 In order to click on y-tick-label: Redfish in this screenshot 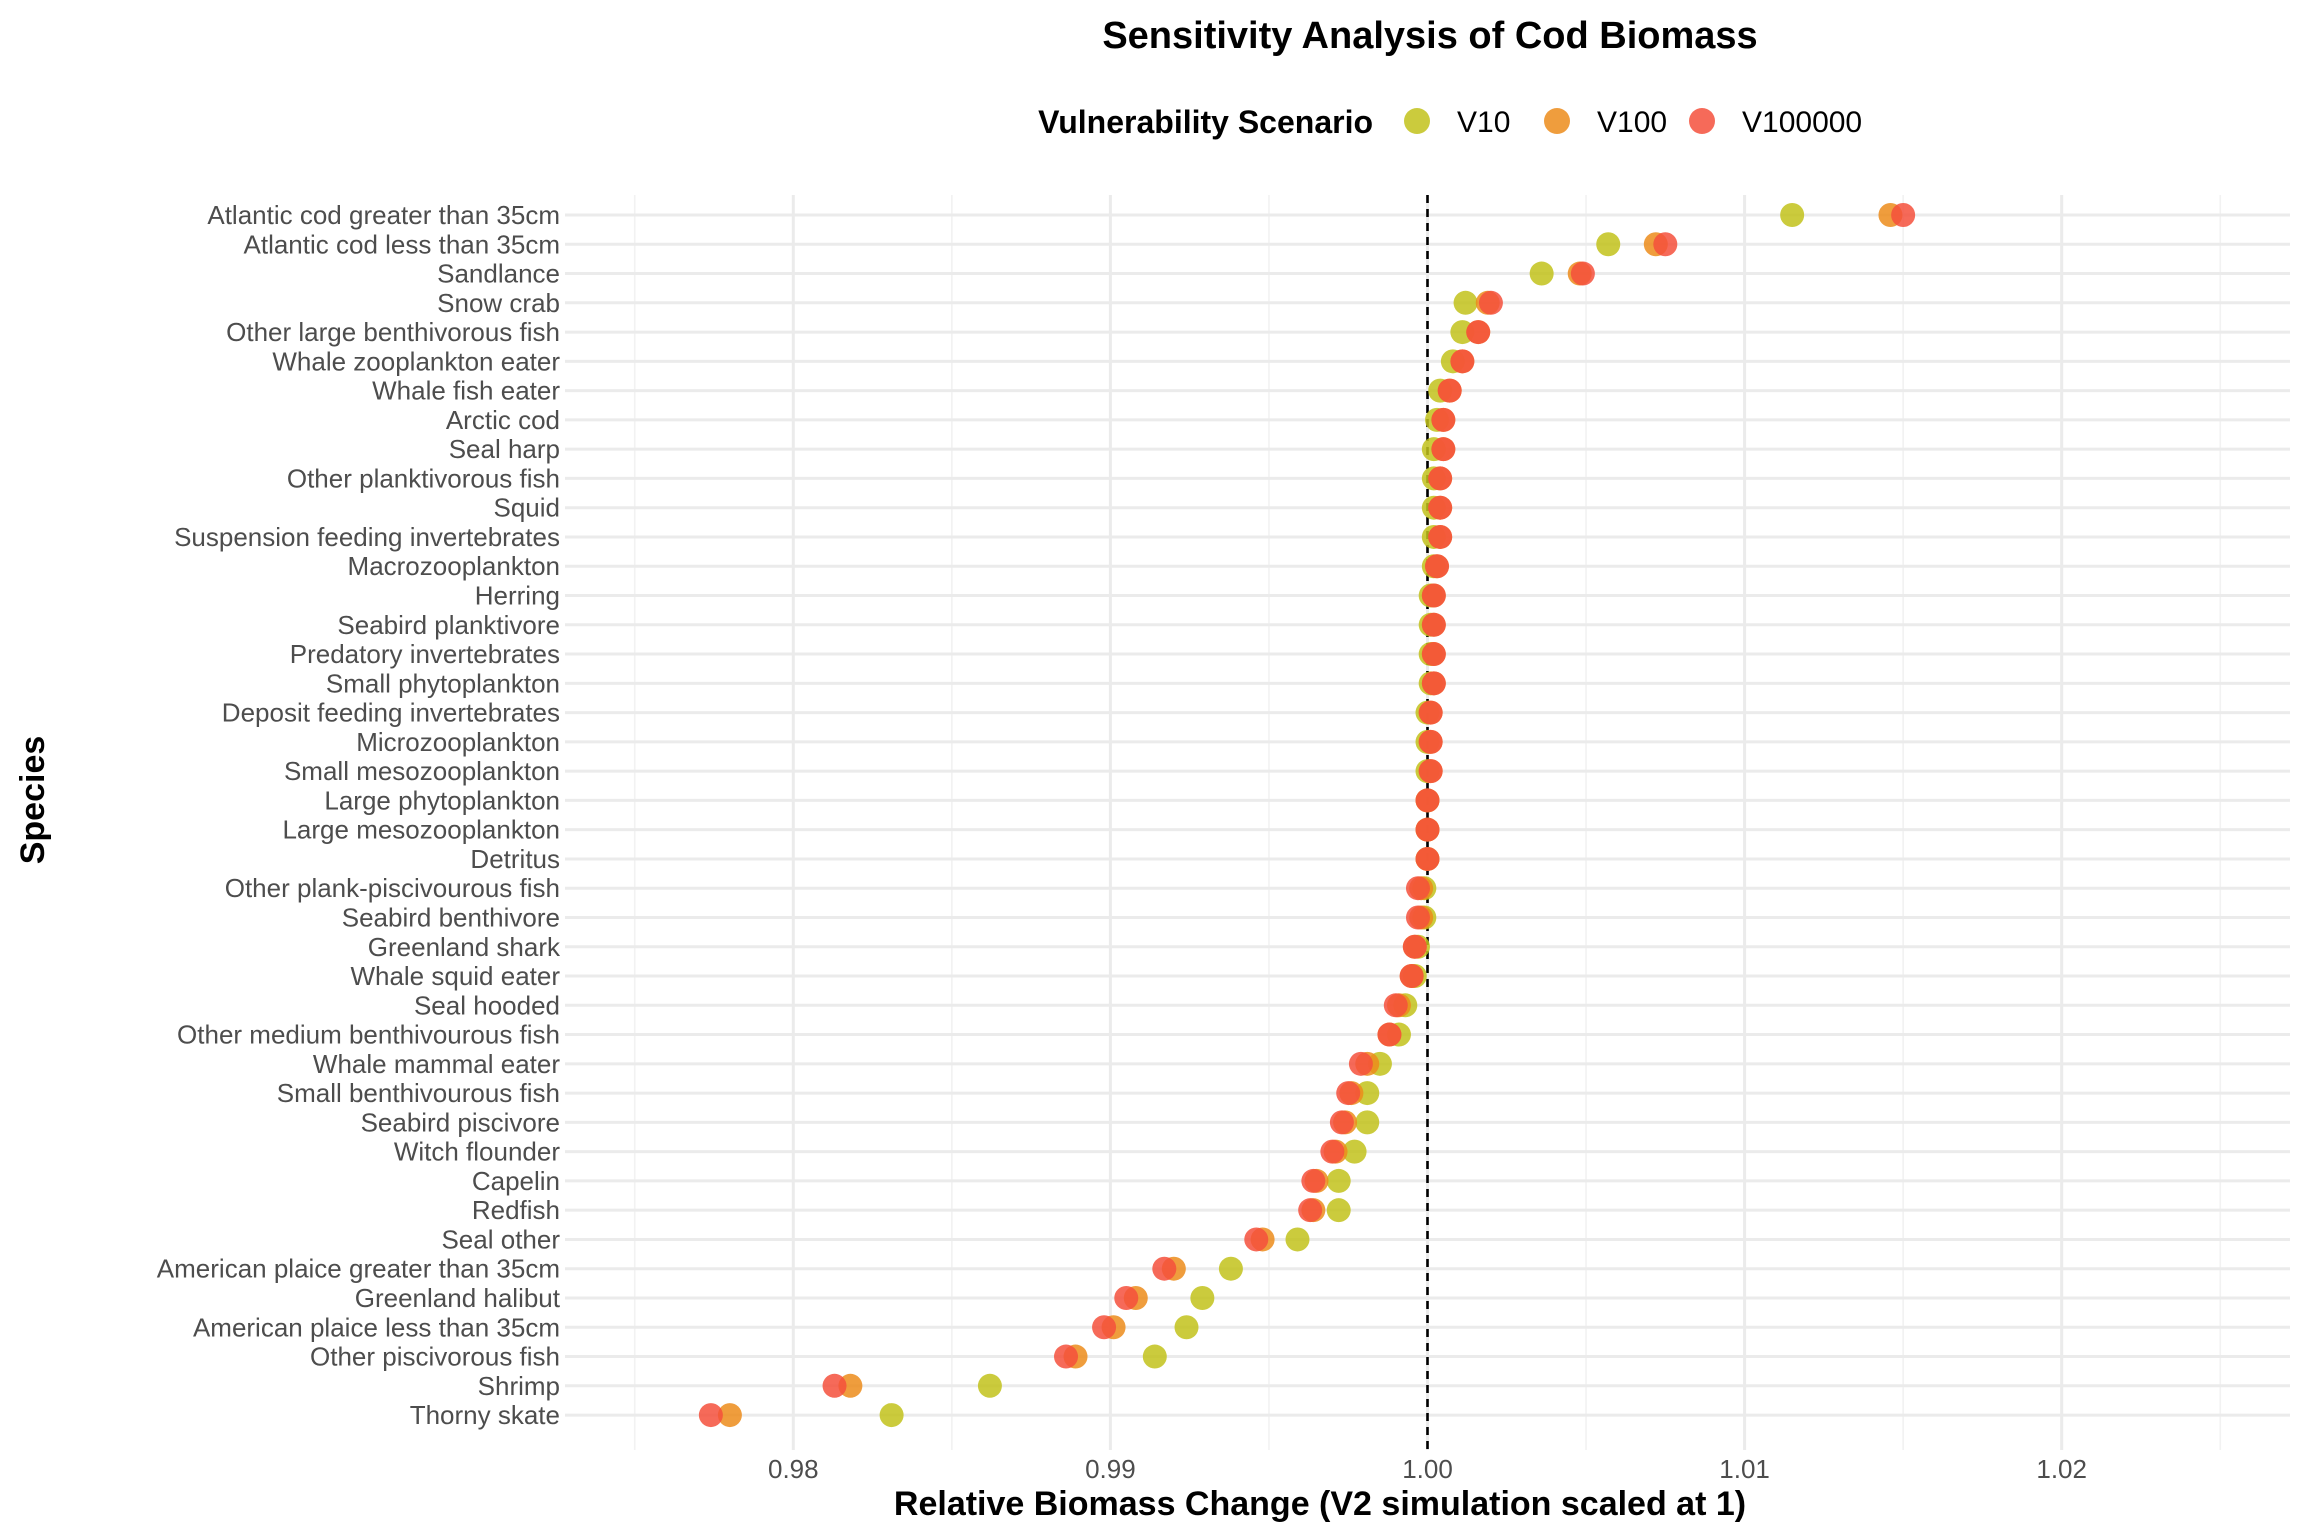, I will do `click(516, 1210)`.